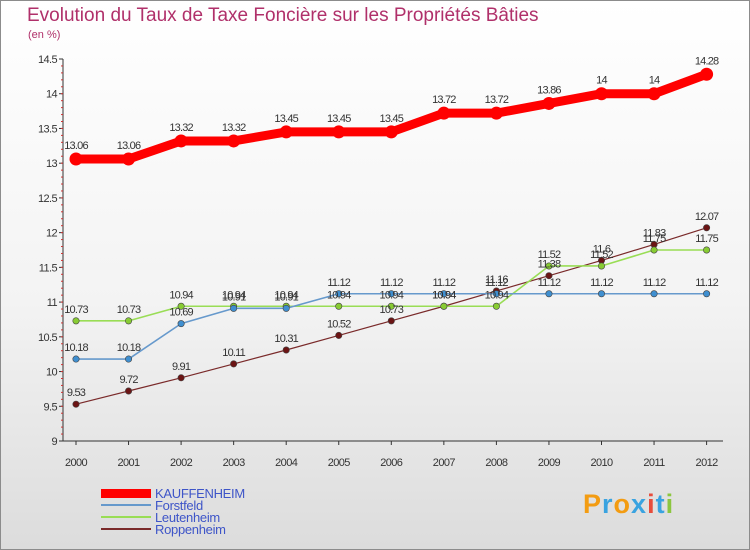 The image size is (750, 550). What do you see at coordinates (47, 129) in the screenshot?
I see `y-tick-label: 13.5` at bounding box center [47, 129].